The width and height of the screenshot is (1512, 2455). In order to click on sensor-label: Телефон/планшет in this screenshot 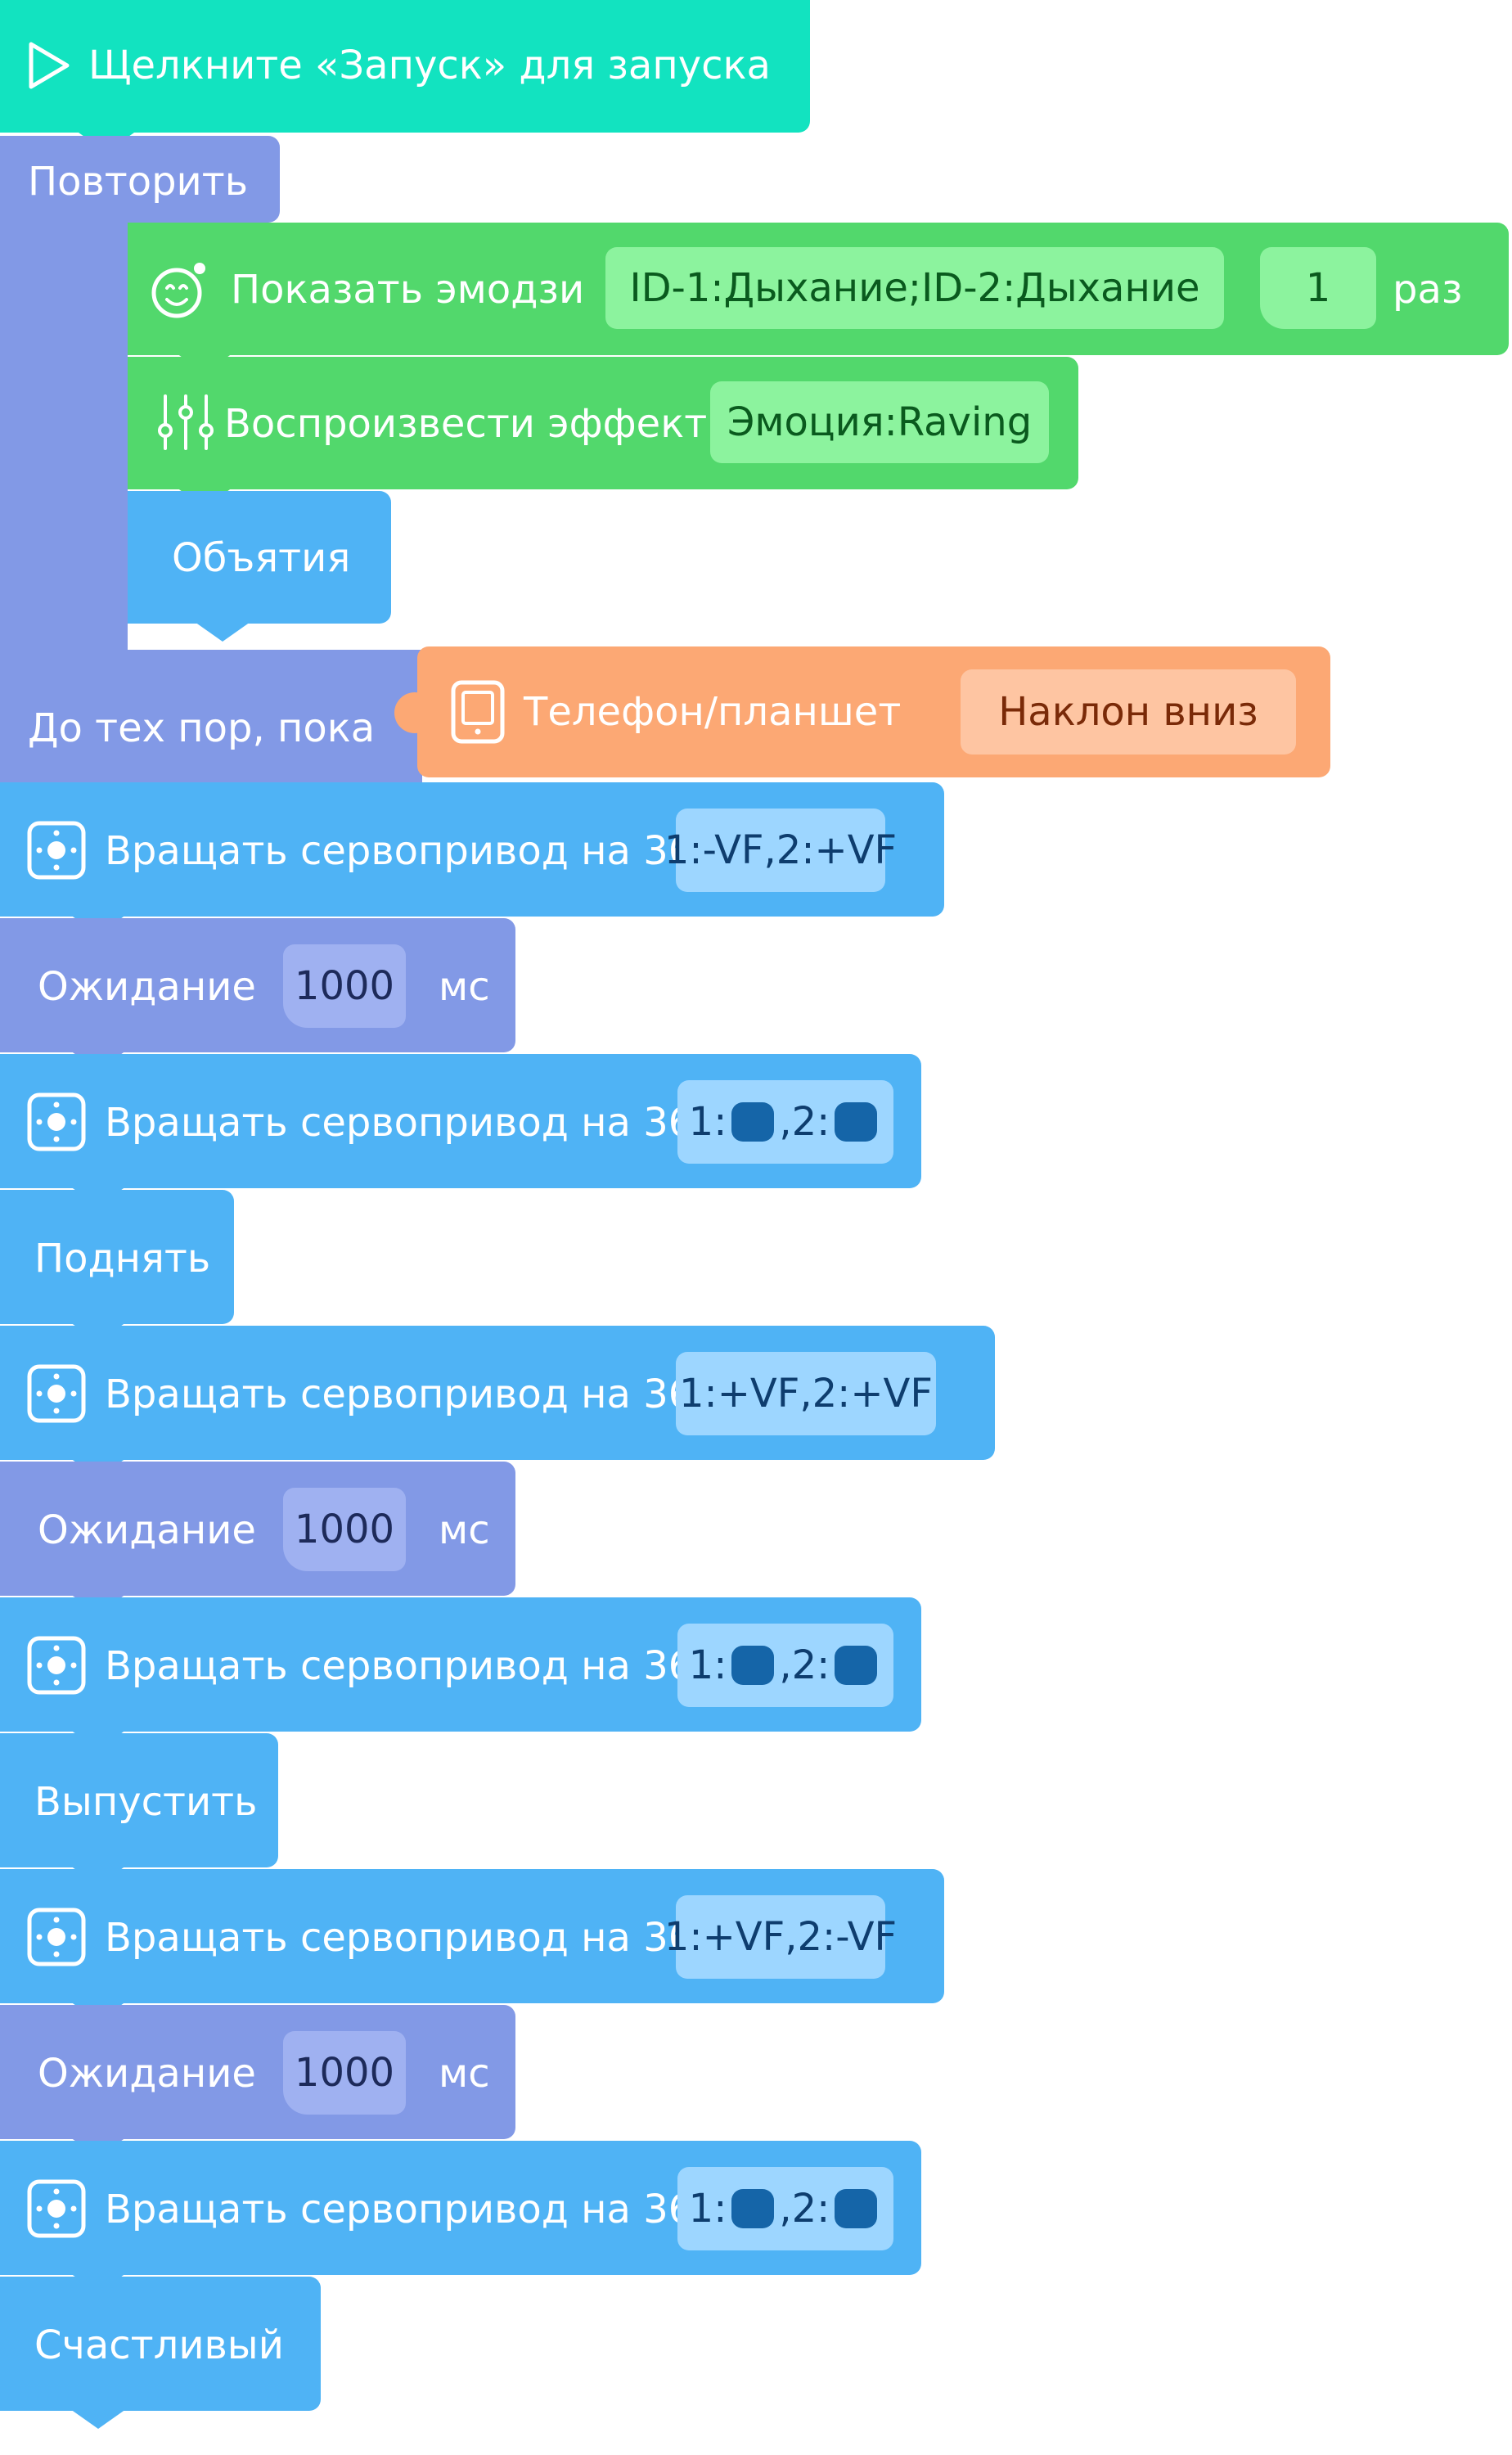, I will do `click(713, 712)`.